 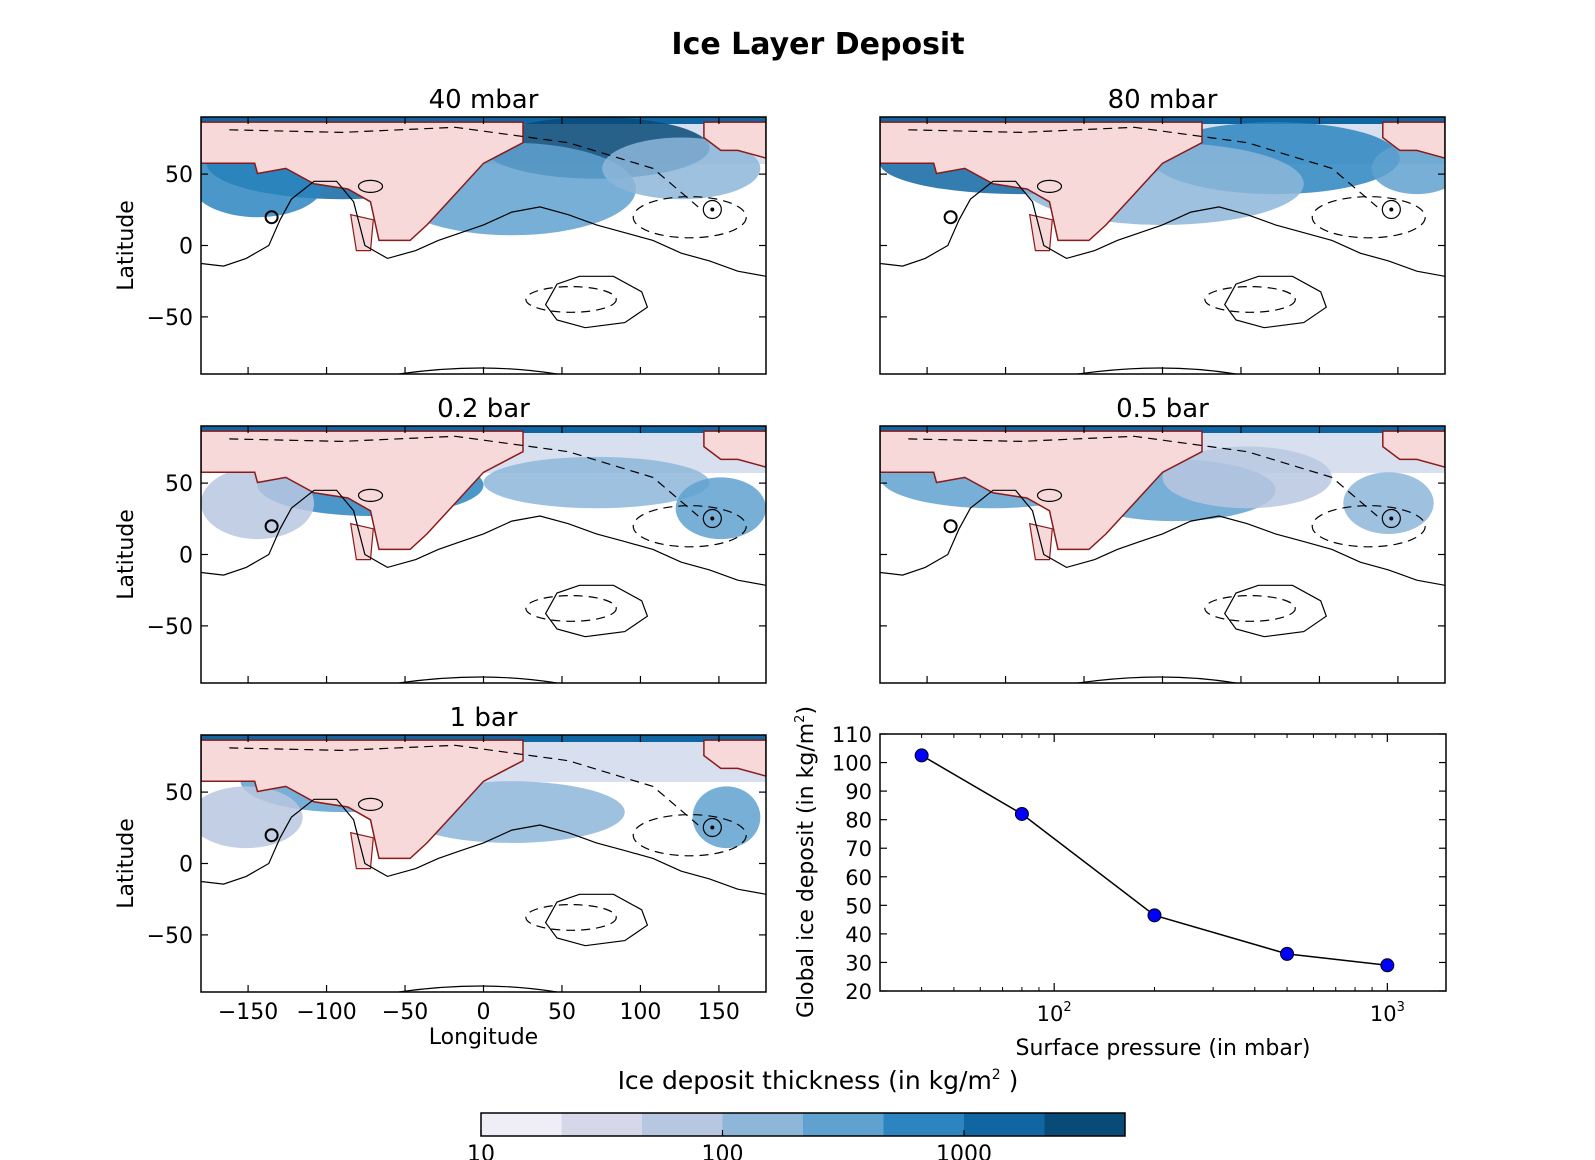 What do you see at coordinates (1401, 1007) in the screenshot?
I see `x-tick-exponent: 3` at bounding box center [1401, 1007].